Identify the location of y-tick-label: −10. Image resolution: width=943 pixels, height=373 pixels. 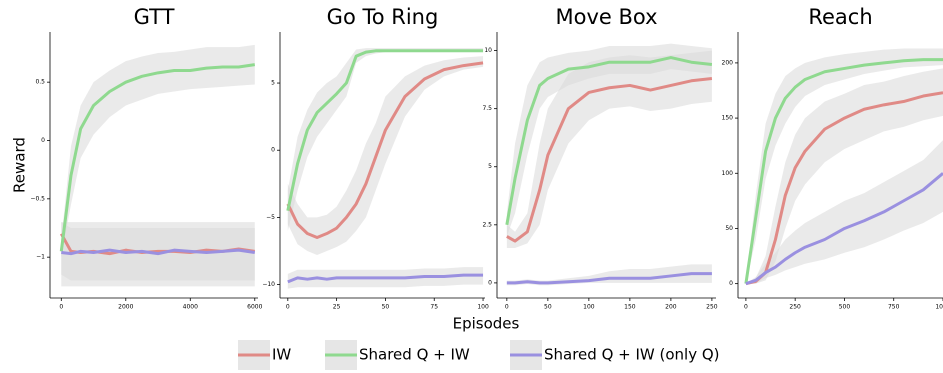
(268, 284).